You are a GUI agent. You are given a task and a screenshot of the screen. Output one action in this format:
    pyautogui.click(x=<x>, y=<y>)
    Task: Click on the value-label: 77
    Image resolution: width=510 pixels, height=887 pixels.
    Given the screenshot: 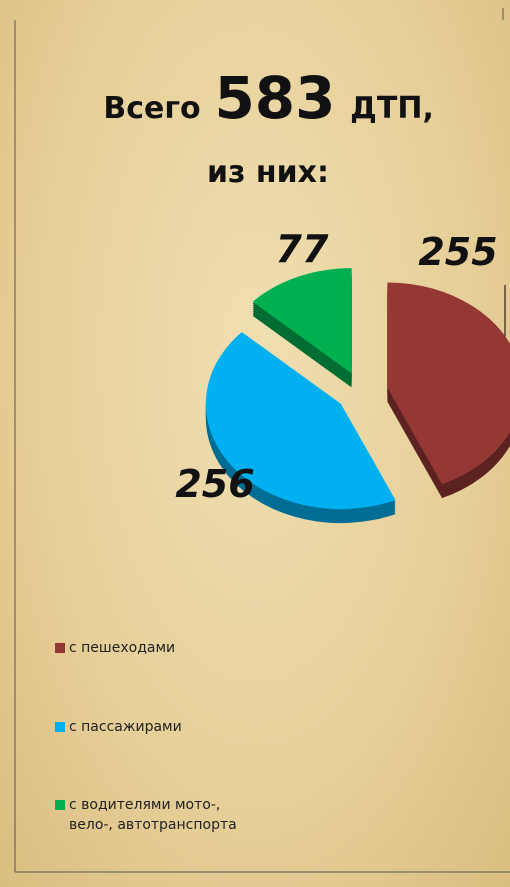 What is the action you would take?
    pyautogui.click(x=302, y=249)
    